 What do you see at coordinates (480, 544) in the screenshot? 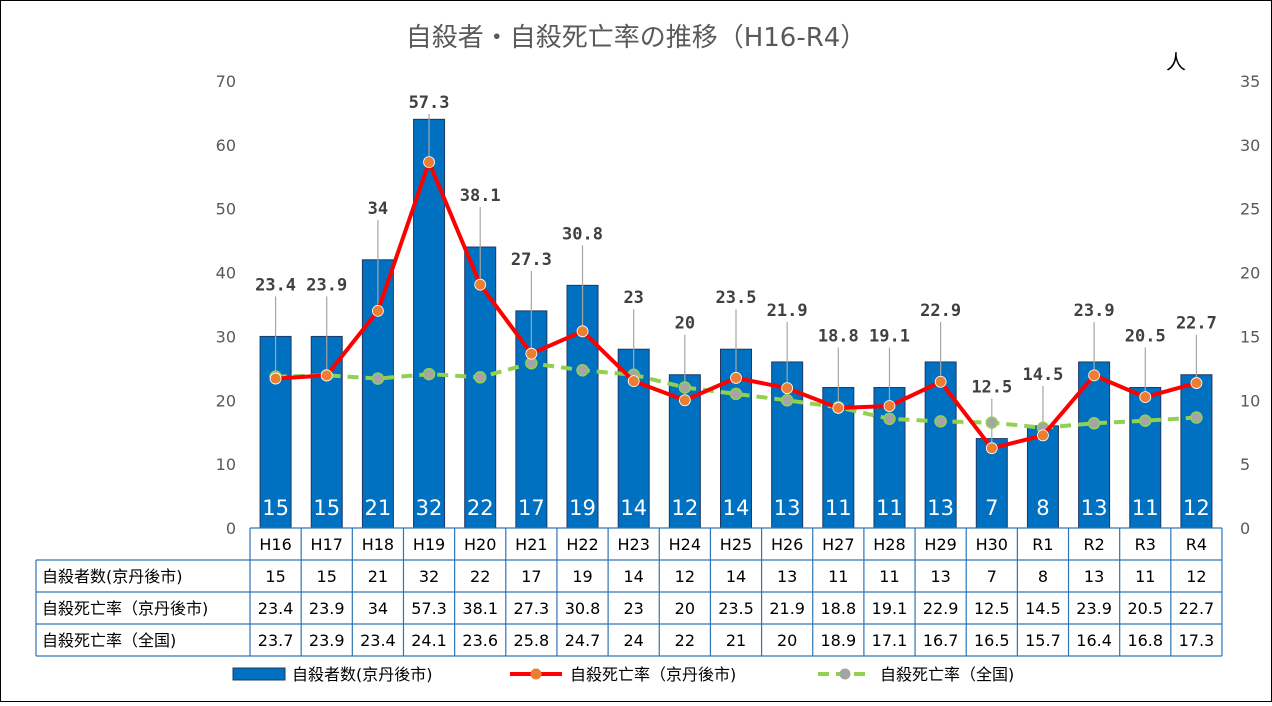
I see `category-label: H20` at bounding box center [480, 544].